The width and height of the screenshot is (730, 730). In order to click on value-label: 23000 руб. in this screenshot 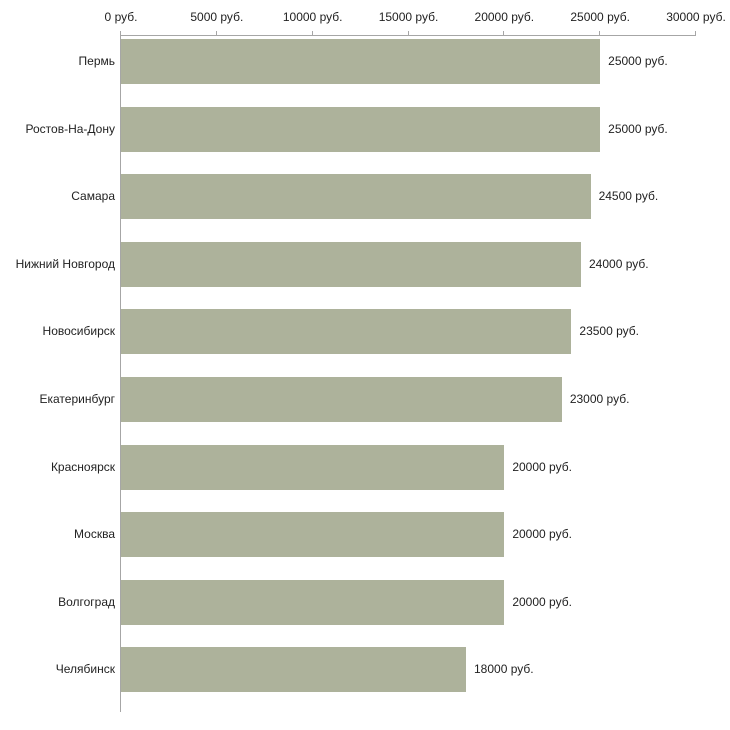, I will do `click(599, 399)`.